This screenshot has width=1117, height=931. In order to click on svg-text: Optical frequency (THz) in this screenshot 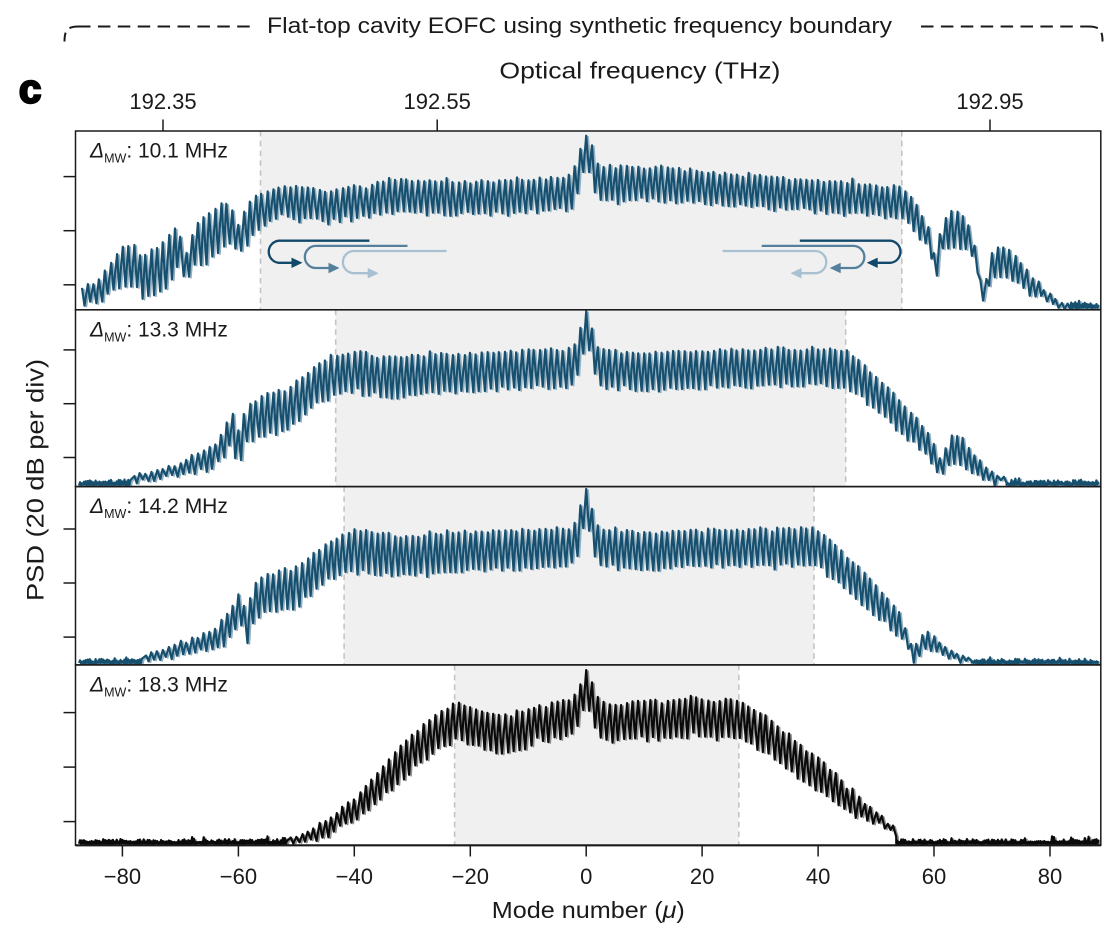, I will do `click(639, 71)`.